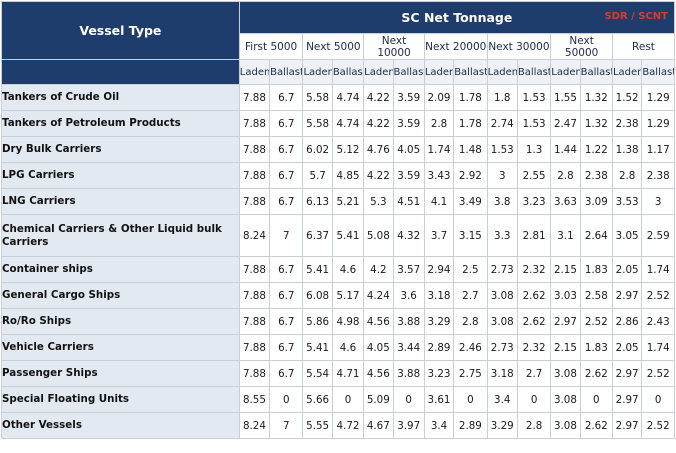 This screenshot has width=676, height=453. What do you see at coordinates (534, 97) in the screenshot?
I see `ballast-value-cell: 1.53` at bounding box center [534, 97].